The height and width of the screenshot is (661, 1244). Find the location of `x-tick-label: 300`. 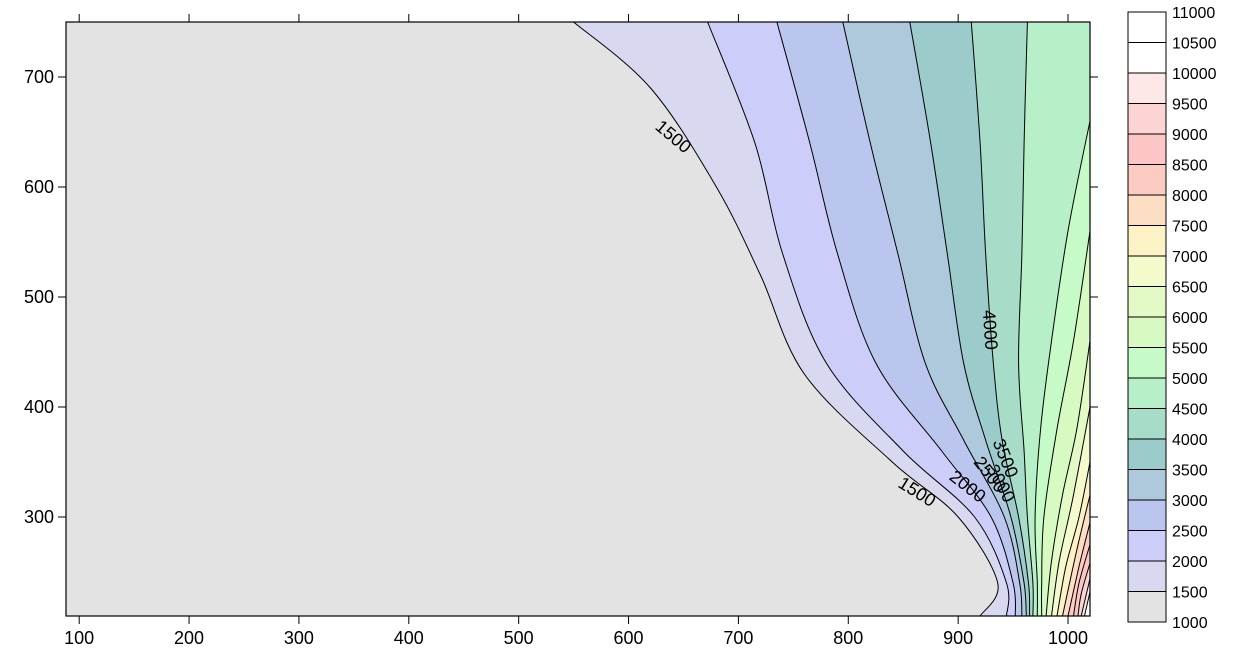

x-tick-label: 300 is located at coordinates (299, 638).